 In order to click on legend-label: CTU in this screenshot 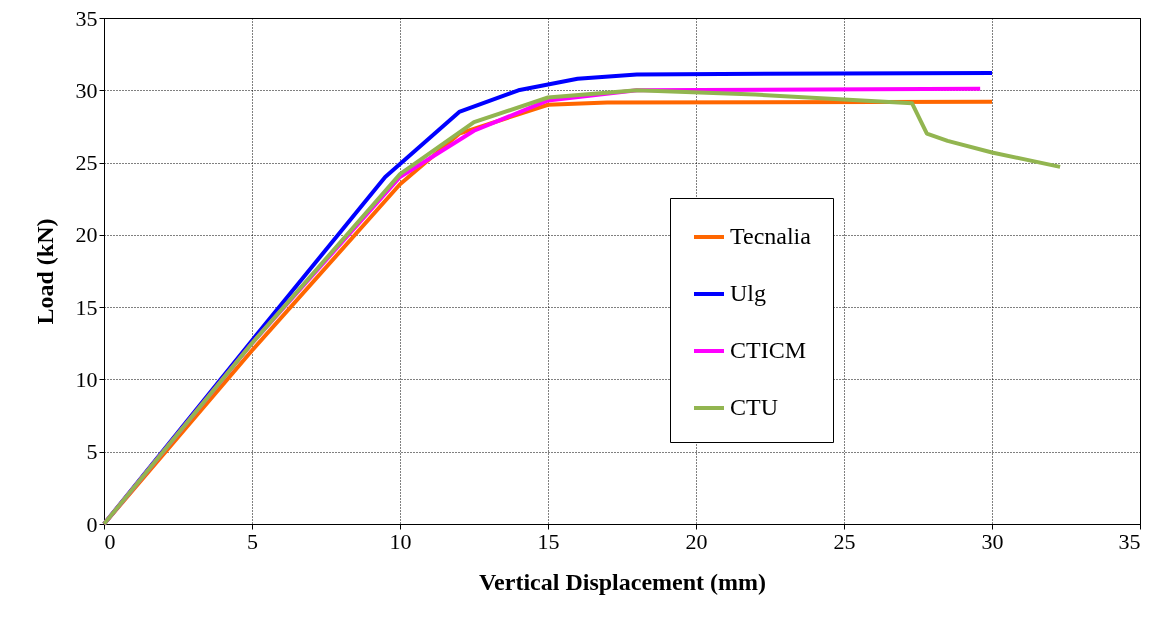, I will do `click(754, 407)`.